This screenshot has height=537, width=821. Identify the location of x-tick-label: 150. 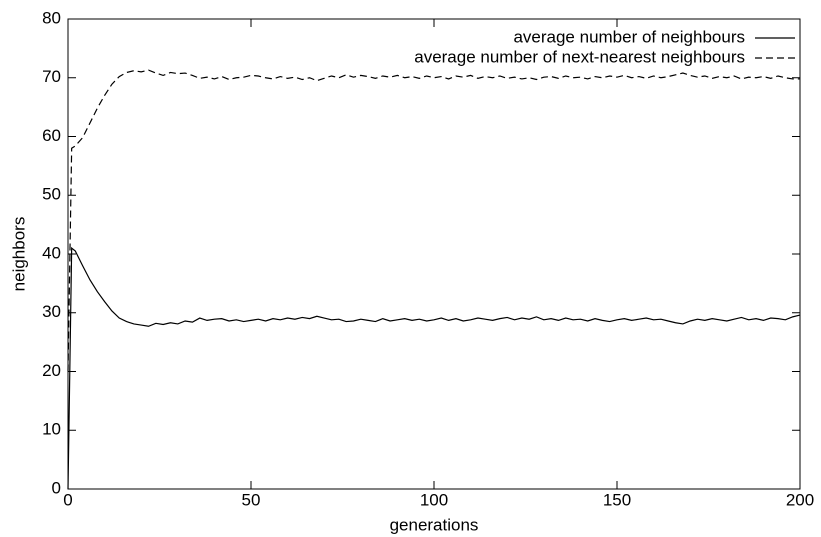
(617, 499).